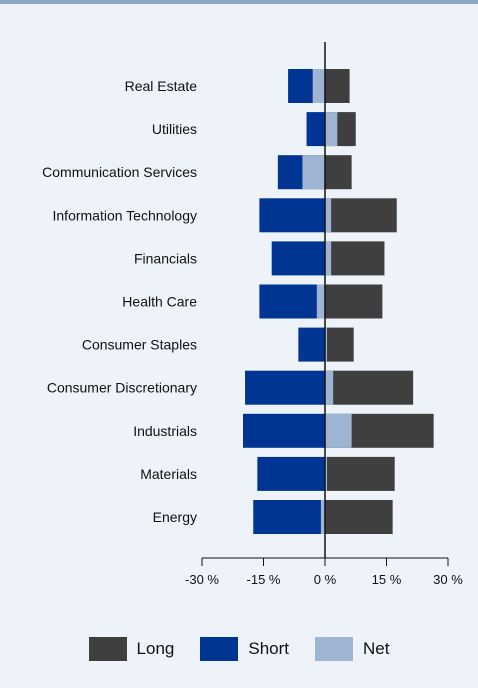 This screenshot has height=688, width=478. What do you see at coordinates (359, 517) in the screenshot?
I see `bar-long-energy` at bounding box center [359, 517].